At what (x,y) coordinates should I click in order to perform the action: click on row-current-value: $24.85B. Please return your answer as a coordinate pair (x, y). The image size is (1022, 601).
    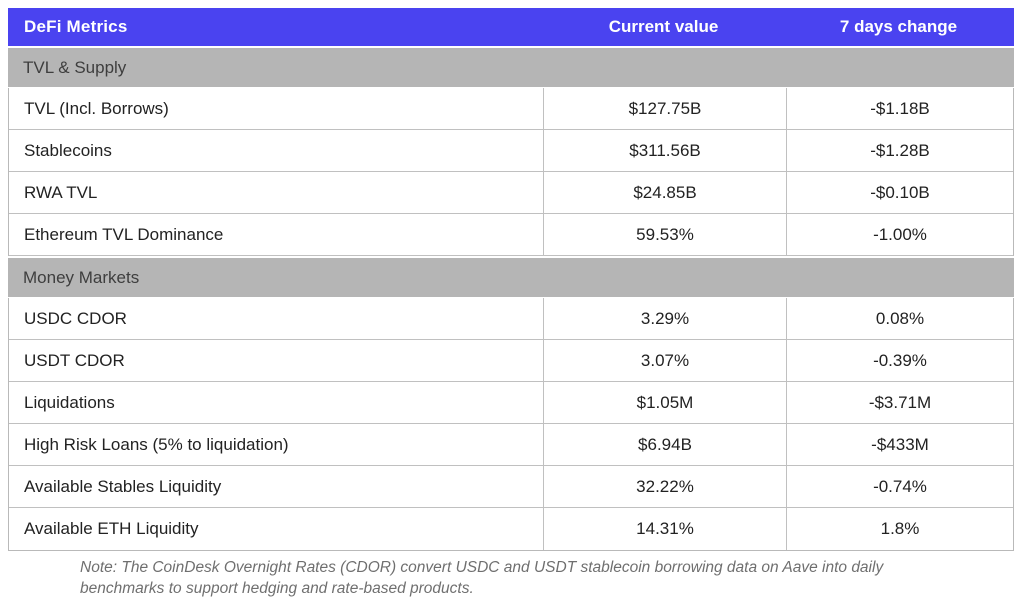
    Looking at the image, I should click on (664, 192).